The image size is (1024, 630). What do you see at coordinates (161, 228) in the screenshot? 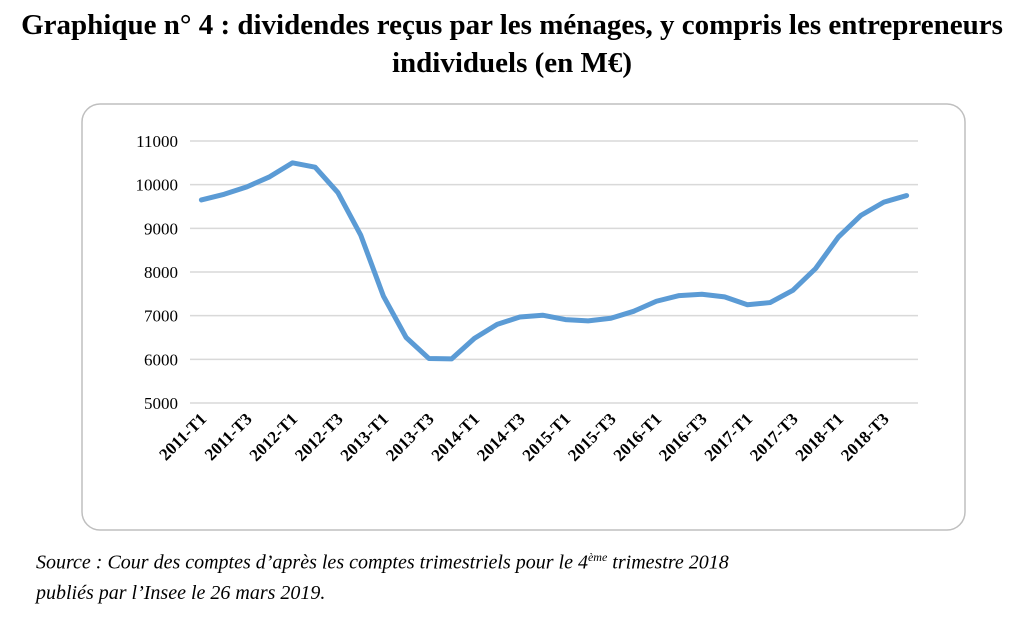
I see `y-tick-label: 9000` at bounding box center [161, 228].